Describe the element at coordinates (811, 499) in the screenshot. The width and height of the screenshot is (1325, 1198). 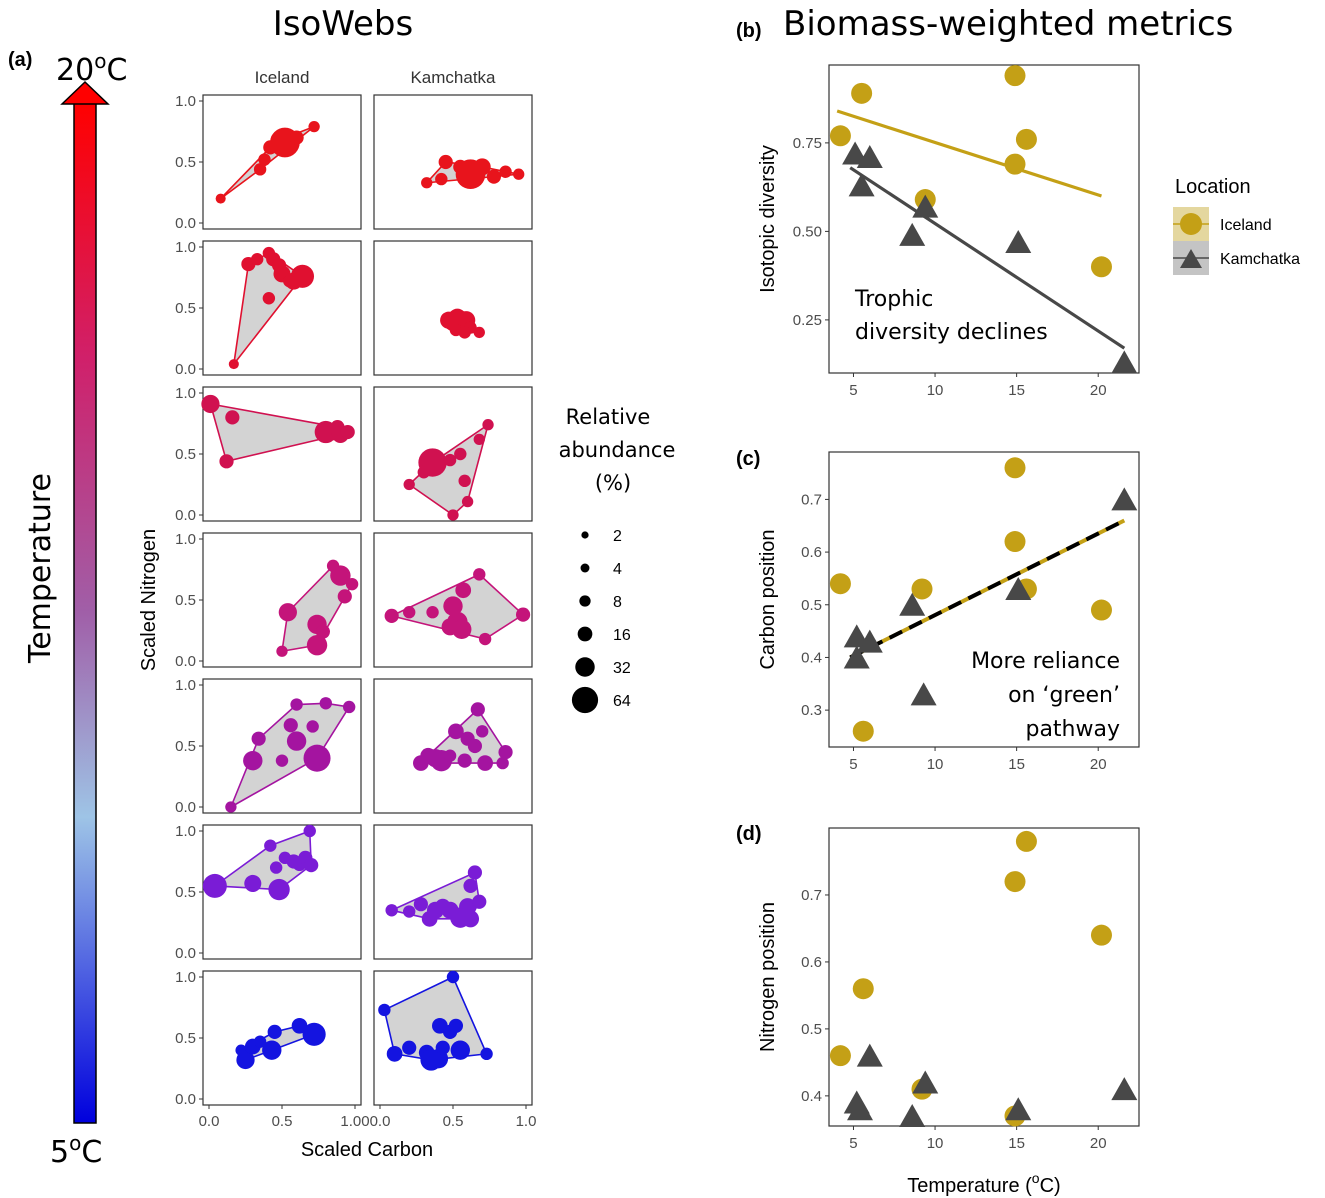
I see `panel-c-ytick-label-4: 0.7` at that location.